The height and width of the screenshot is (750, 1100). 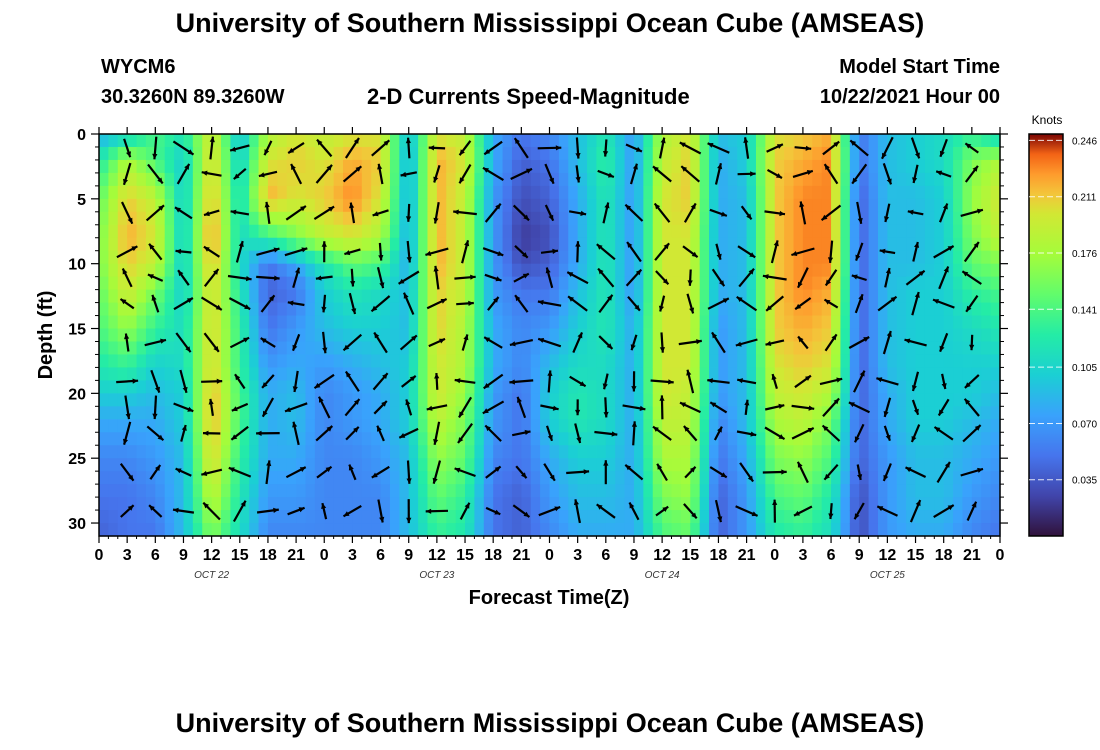 I want to click on colorbar, so click(x=1046, y=335).